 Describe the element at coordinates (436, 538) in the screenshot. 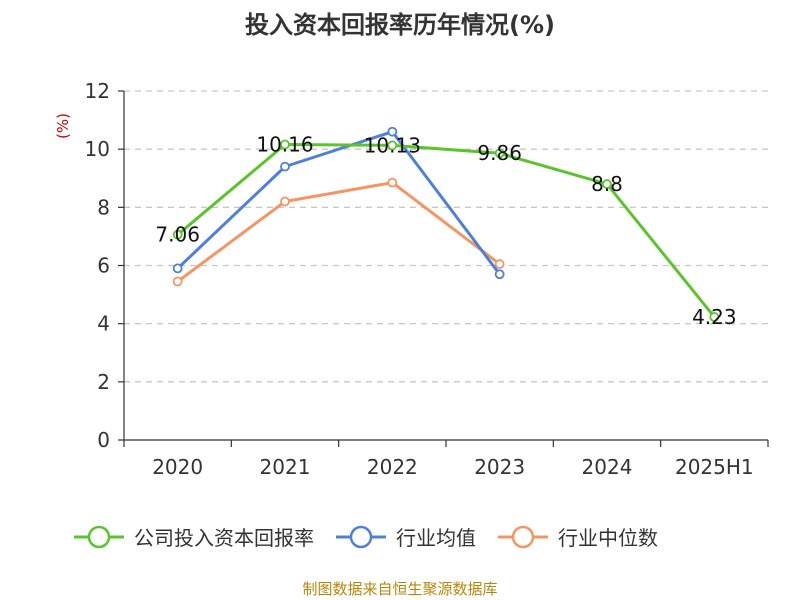

I see `legend-label-1: 行业均值` at that location.